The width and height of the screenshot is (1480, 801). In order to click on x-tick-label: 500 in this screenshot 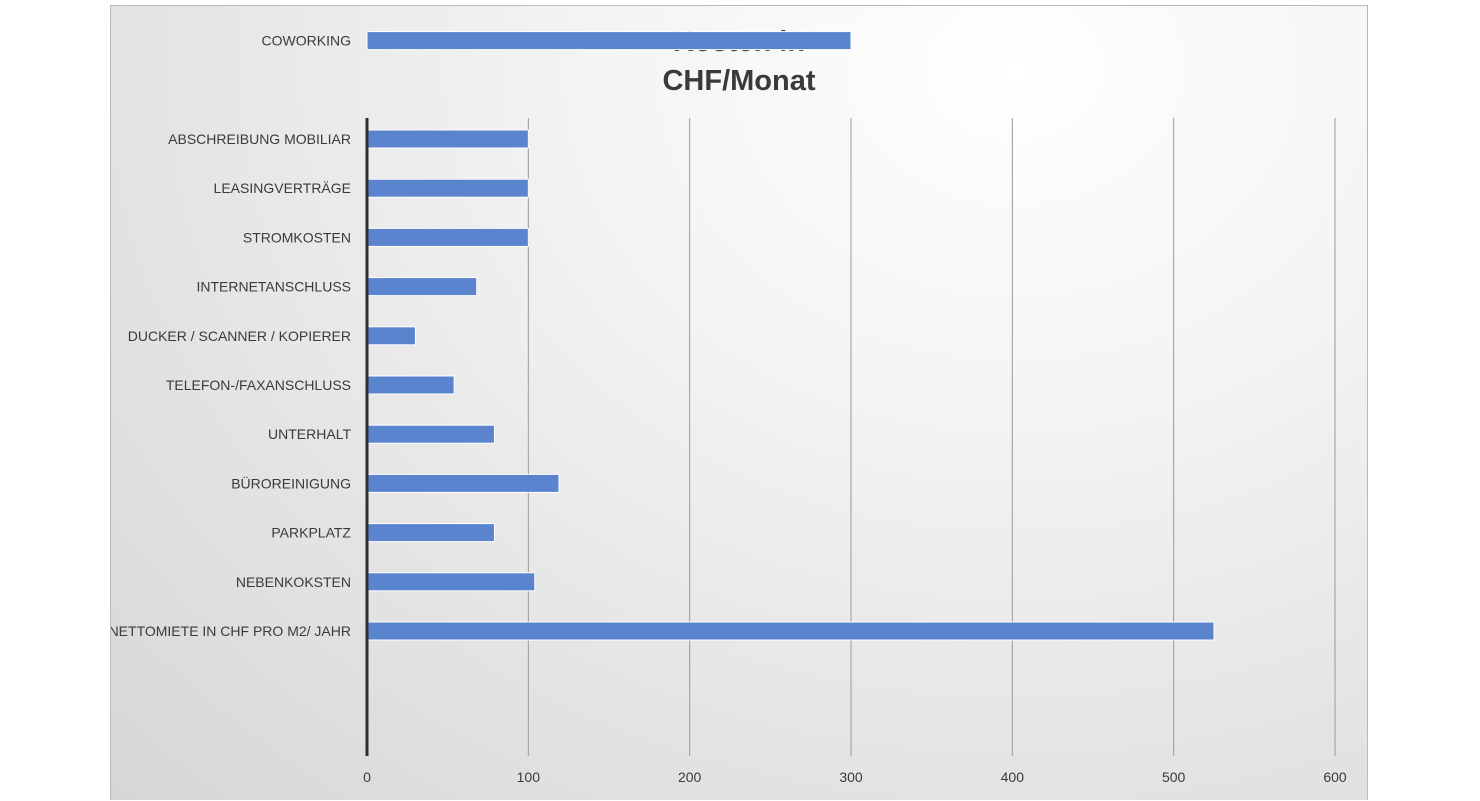, I will do `click(1174, 777)`.